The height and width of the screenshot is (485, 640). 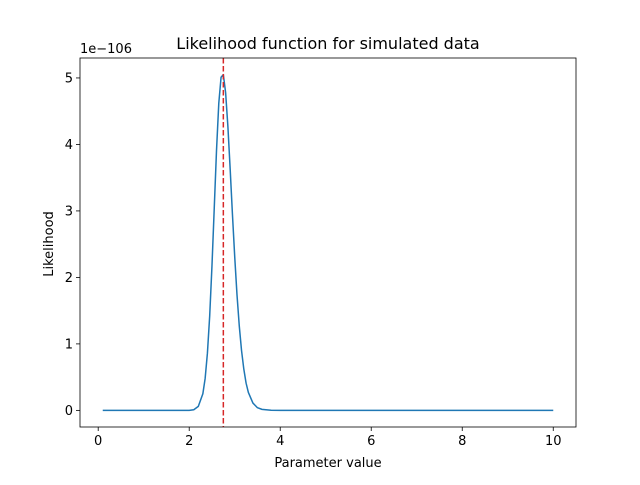 What do you see at coordinates (98, 441) in the screenshot?
I see `x-tick-label: 0` at bounding box center [98, 441].